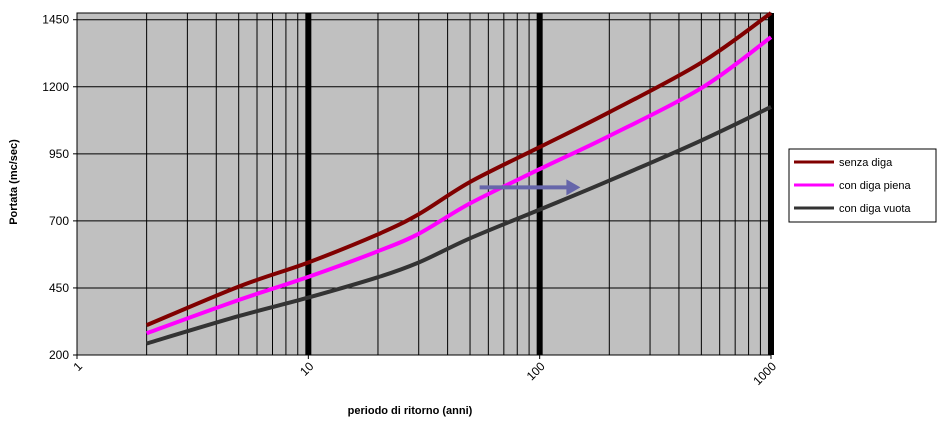  I want to click on x-tick-label: 1, so click(77, 366).